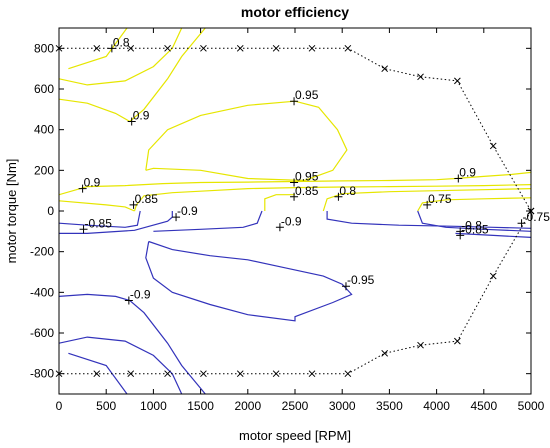  I want to click on y-tick-label-6: 400, so click(44, 130).